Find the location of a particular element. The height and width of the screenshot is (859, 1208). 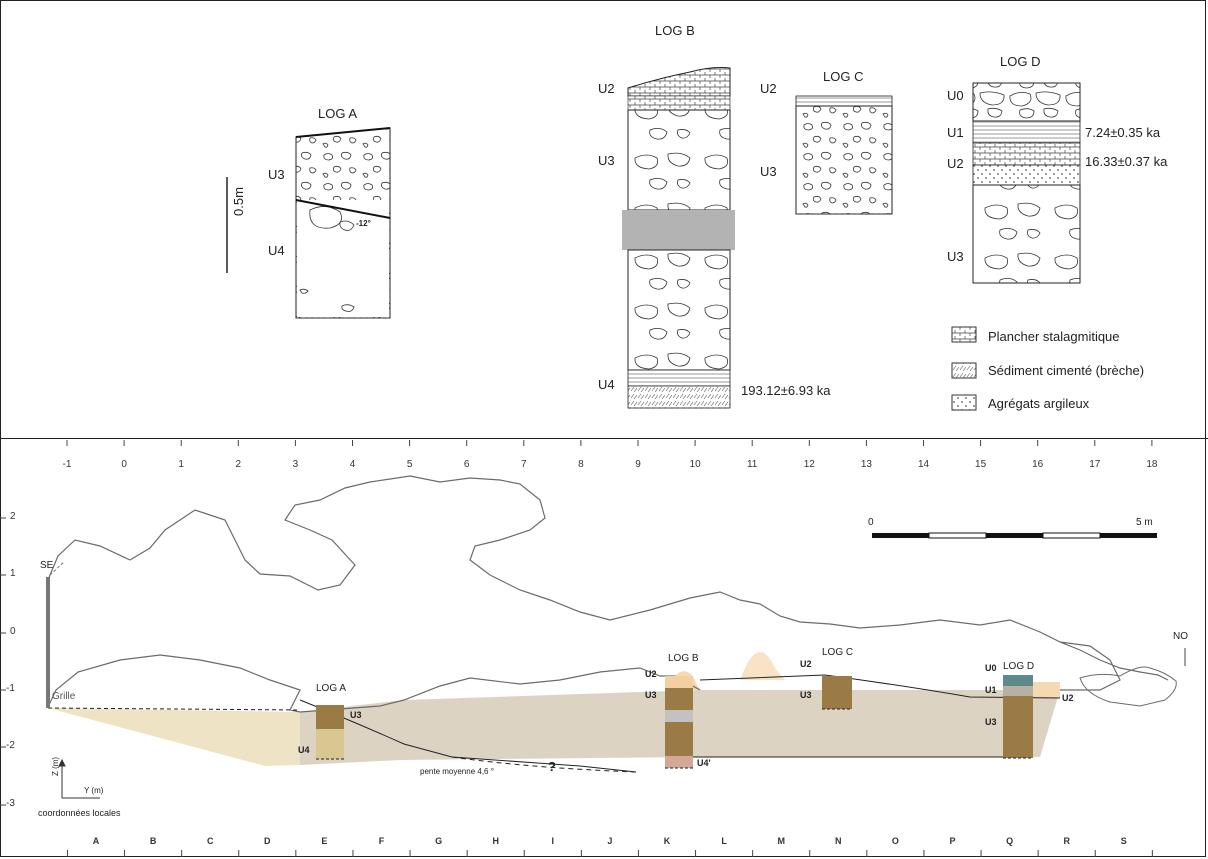

log-b-title: LOG B is located at coordinates (675, 30).